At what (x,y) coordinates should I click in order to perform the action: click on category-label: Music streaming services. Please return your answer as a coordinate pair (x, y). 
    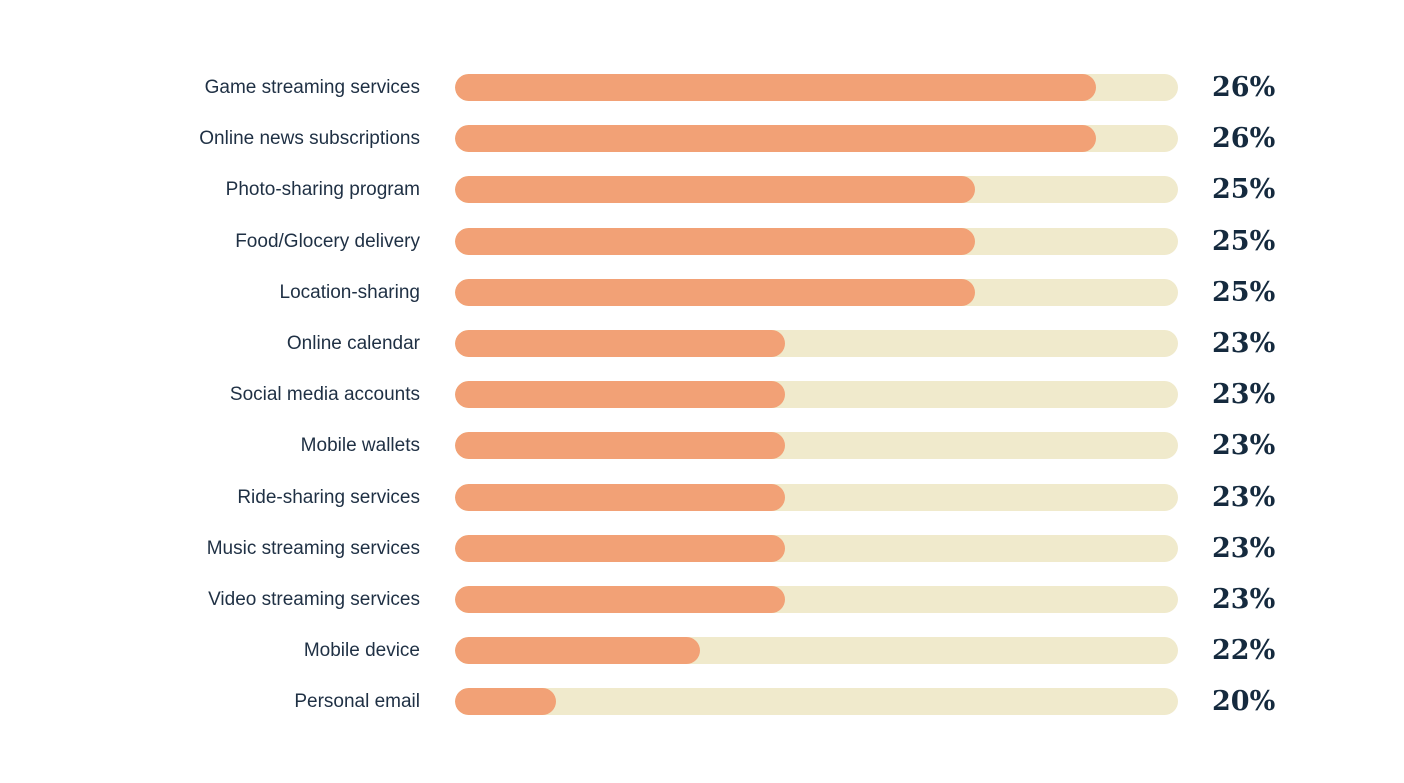
    Looking at the image, I should click on (313, 548).